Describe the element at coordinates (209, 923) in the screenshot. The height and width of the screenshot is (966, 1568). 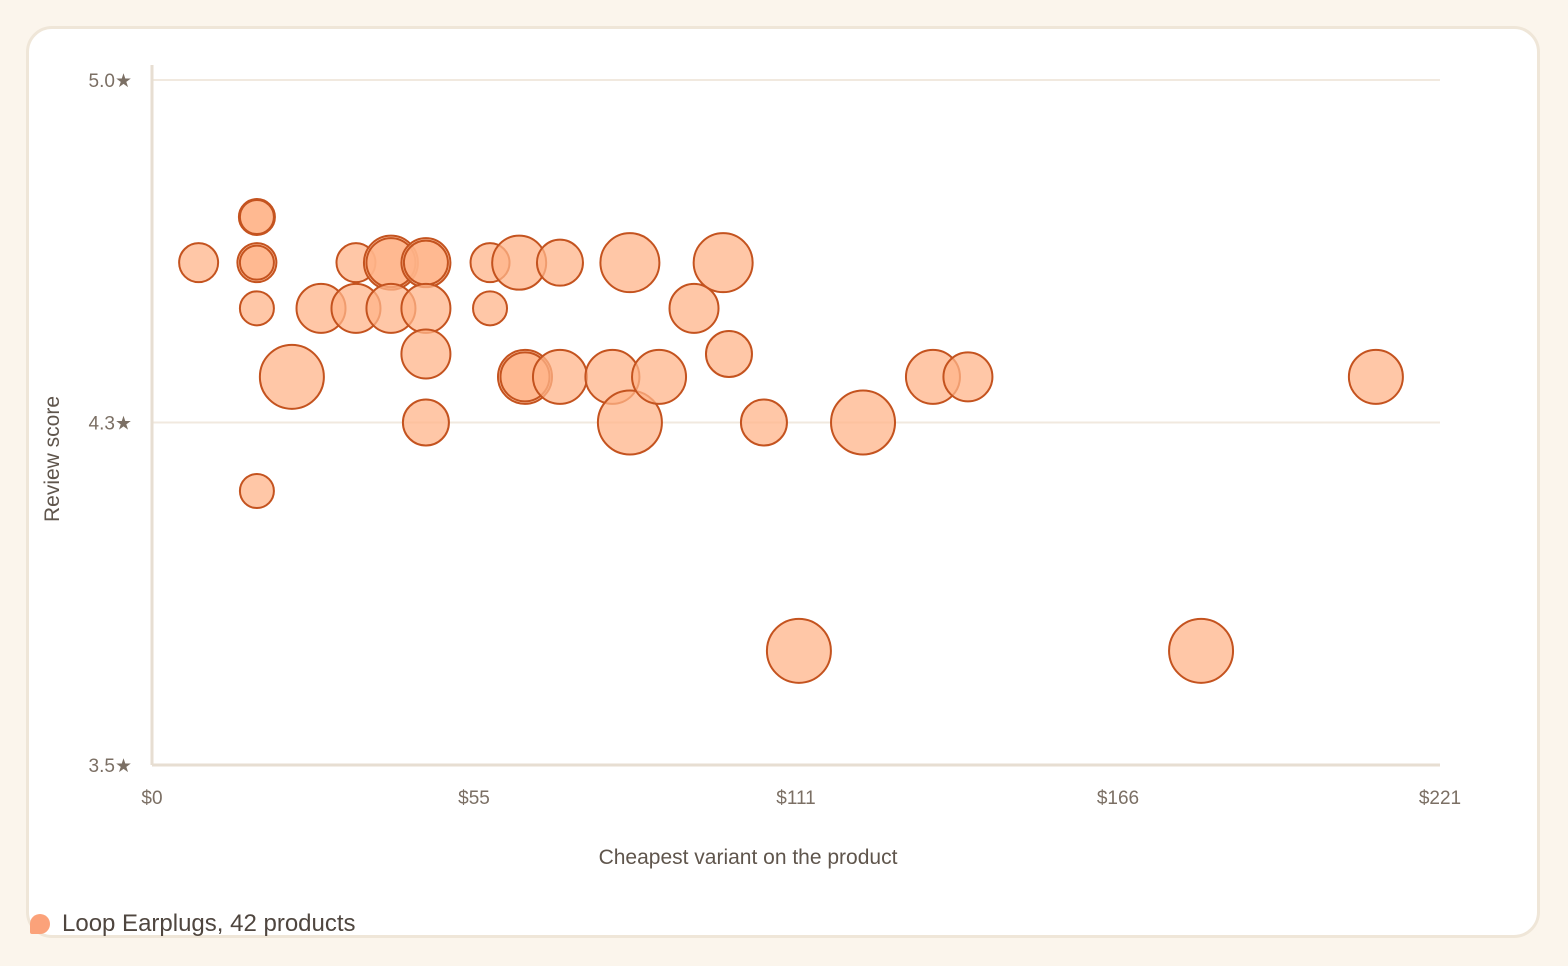
I see `legend-label: Loop Earplugs, 42 products` at that location.